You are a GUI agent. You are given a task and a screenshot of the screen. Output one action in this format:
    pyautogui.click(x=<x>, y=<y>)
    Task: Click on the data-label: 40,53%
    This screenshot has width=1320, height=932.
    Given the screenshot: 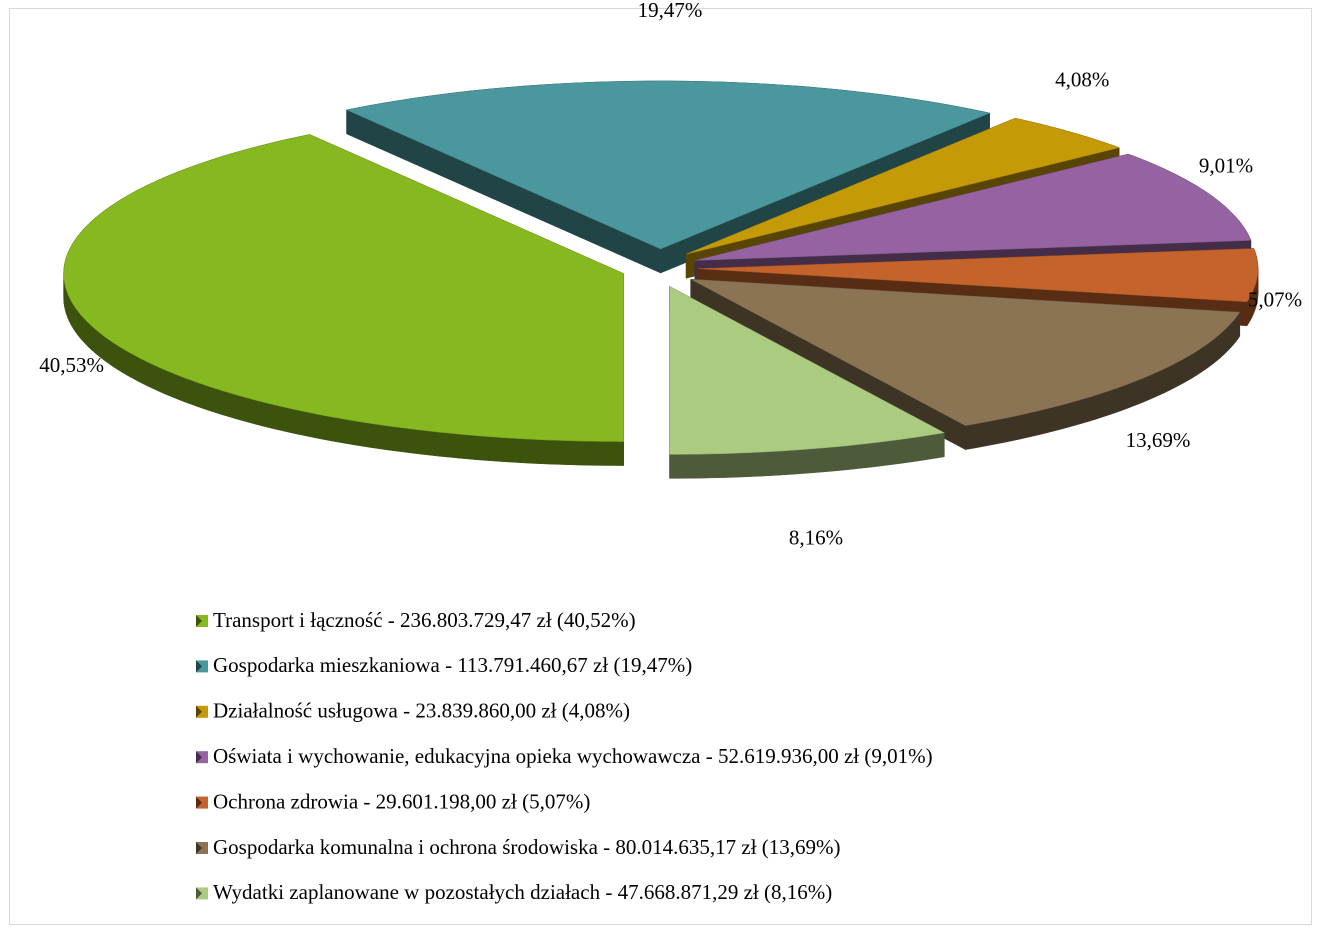 What is the action you would take?
    pyautogui.click(x=71, y=365)
    